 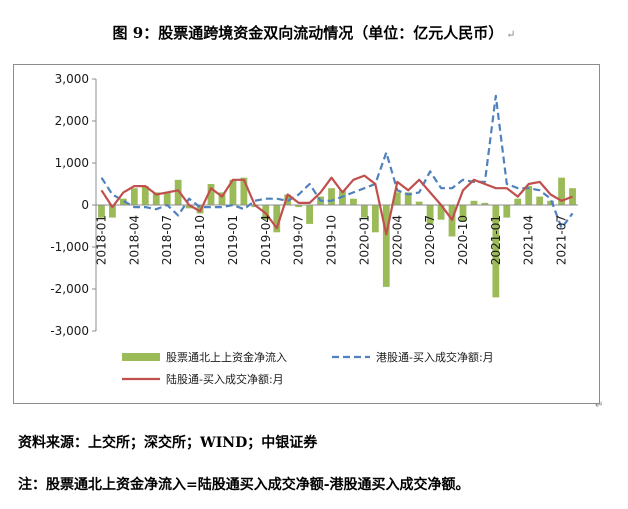 What do you see at coordinates (397, 240) in the screenshot?
I see `x-tick-label: 2020-04` at bounding box center [397, 240].